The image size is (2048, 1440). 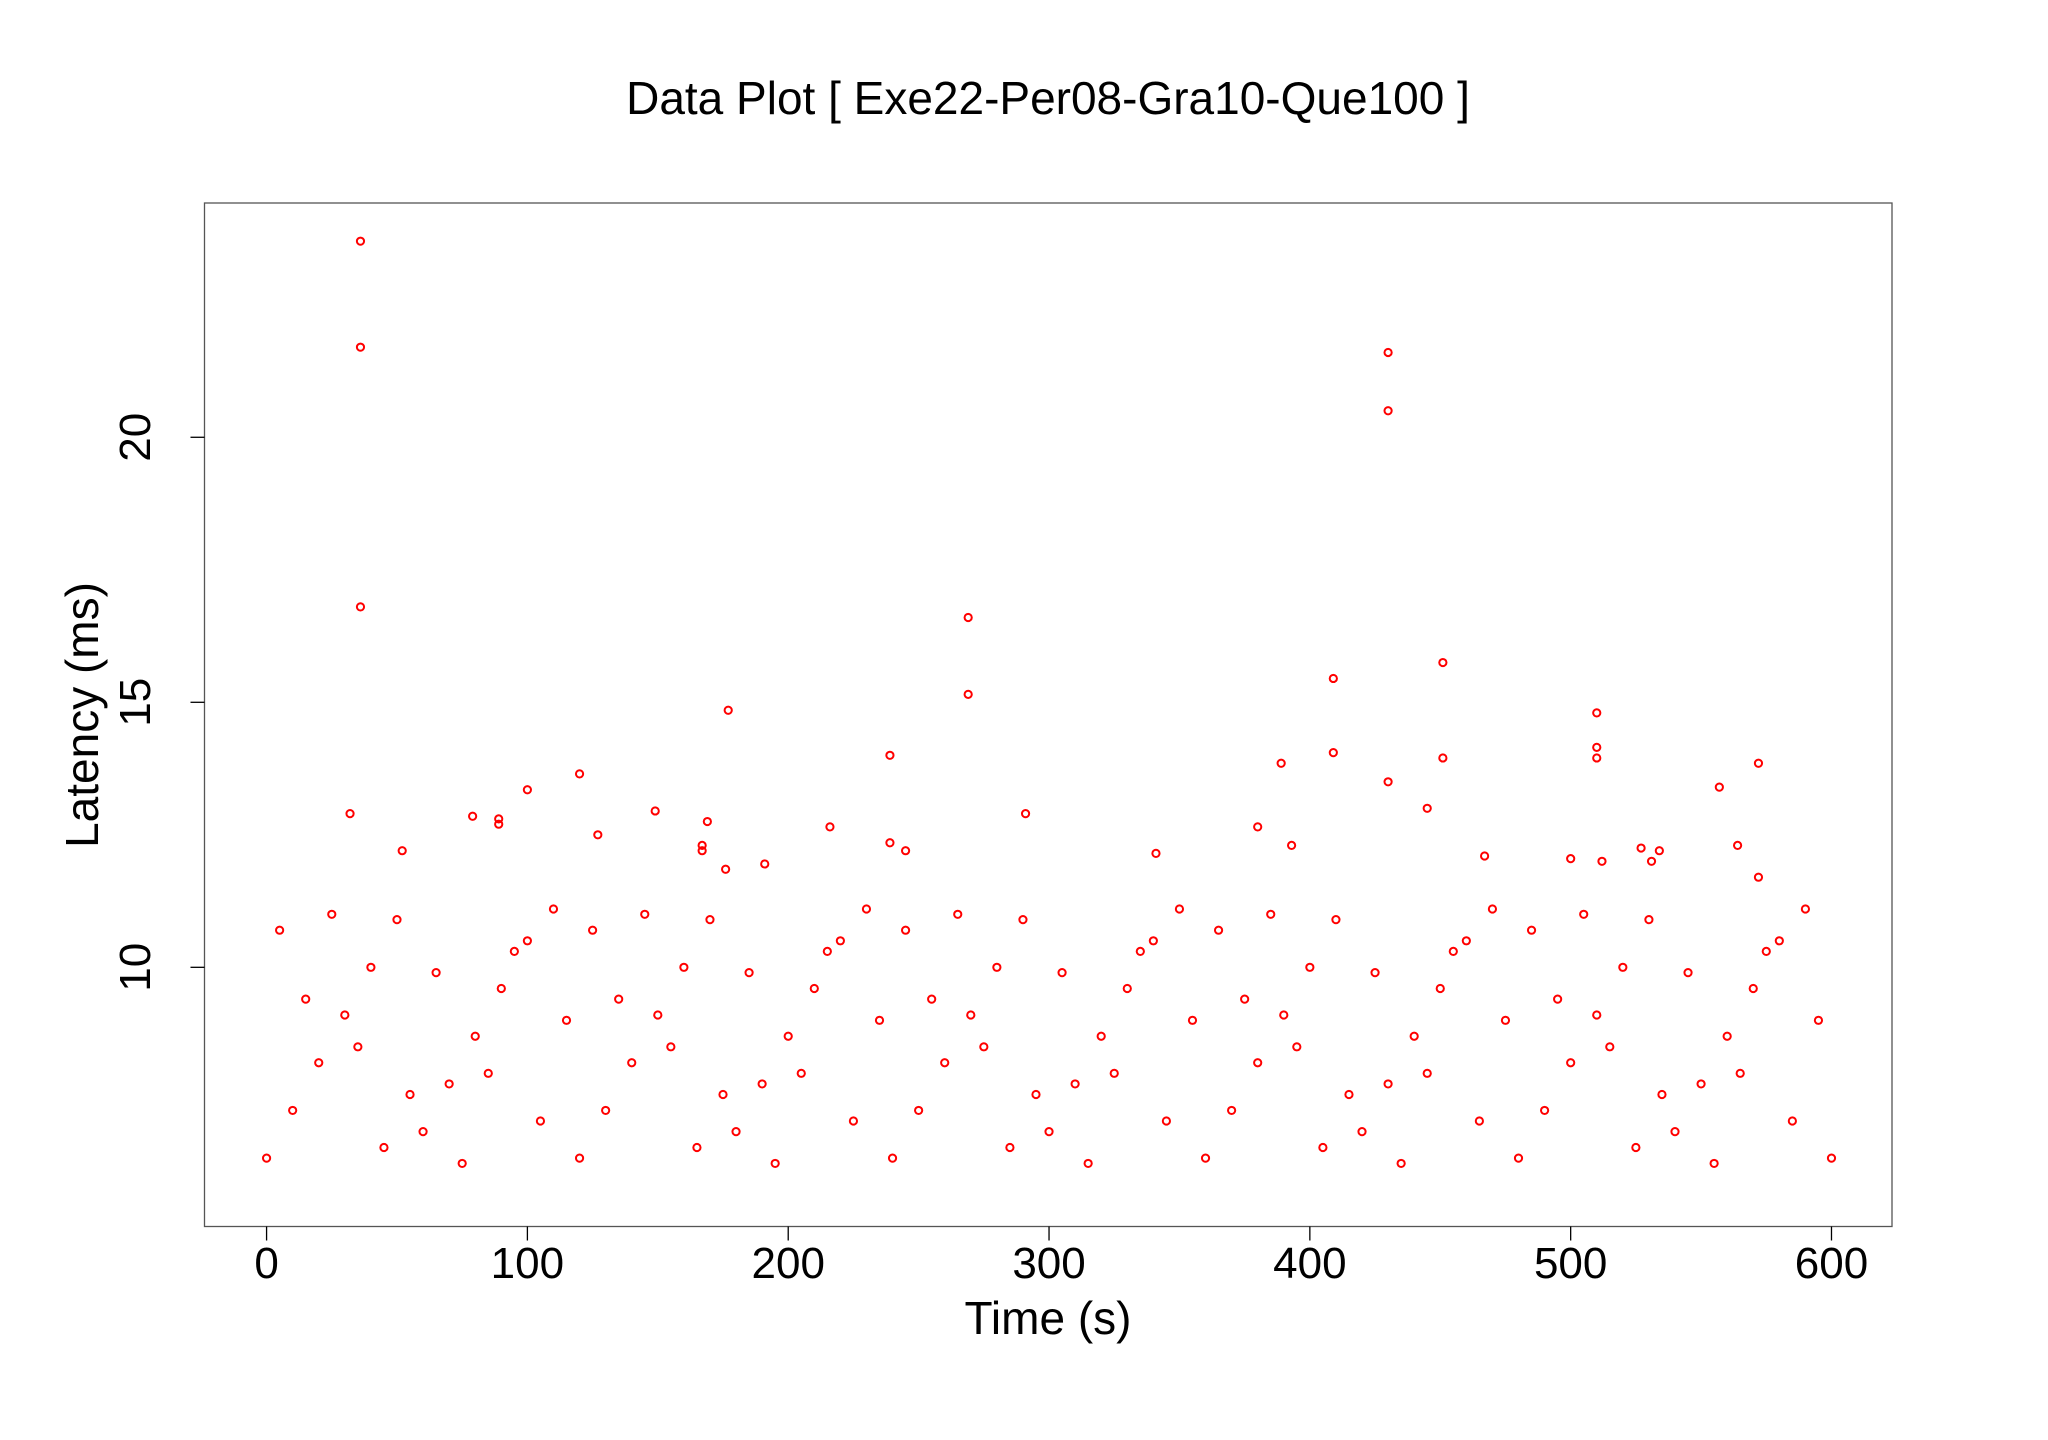 I want to click on y-tick-label: 10, so click(x=135, y=967).